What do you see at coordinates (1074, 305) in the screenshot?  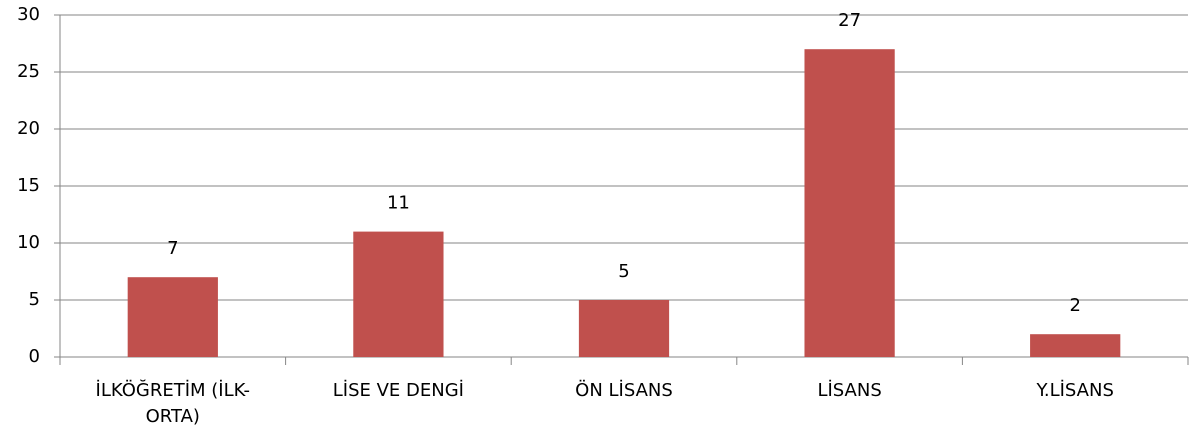 I see `data-label: 2` at bounding box center [1074, 305].